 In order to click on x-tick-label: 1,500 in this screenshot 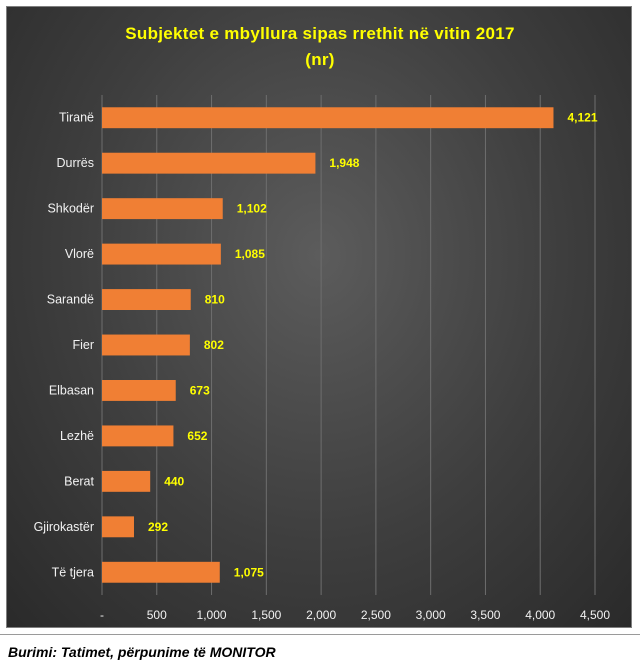, I will do `click(266, 615)`.